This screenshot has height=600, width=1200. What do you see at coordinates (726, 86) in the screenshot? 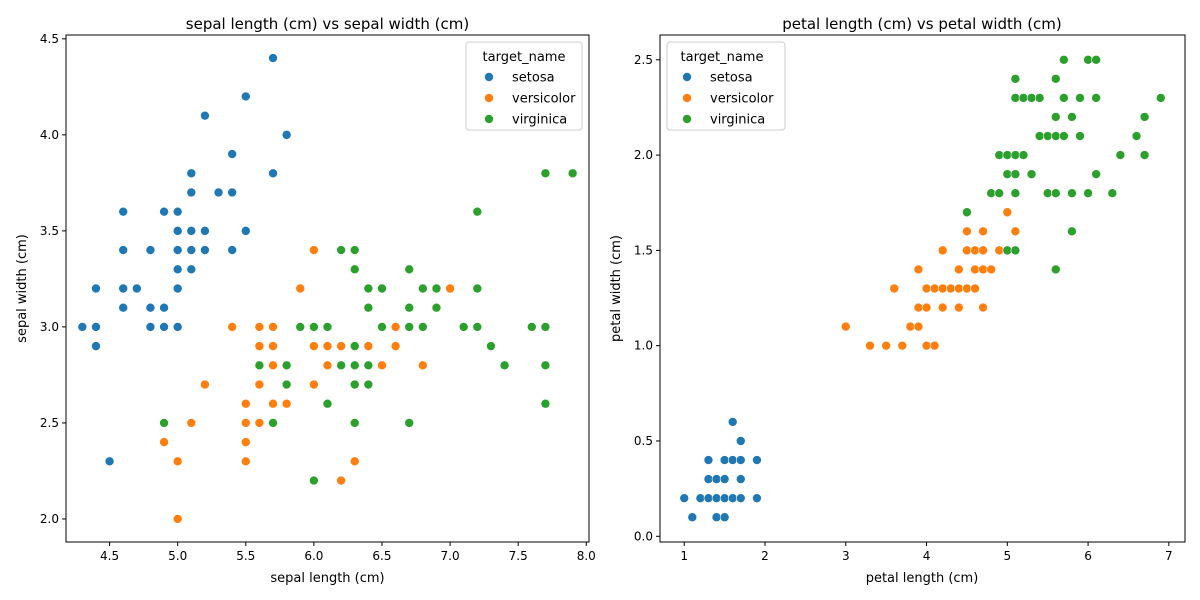
I see `petal-legend-box` at bounding box center [726, 86].